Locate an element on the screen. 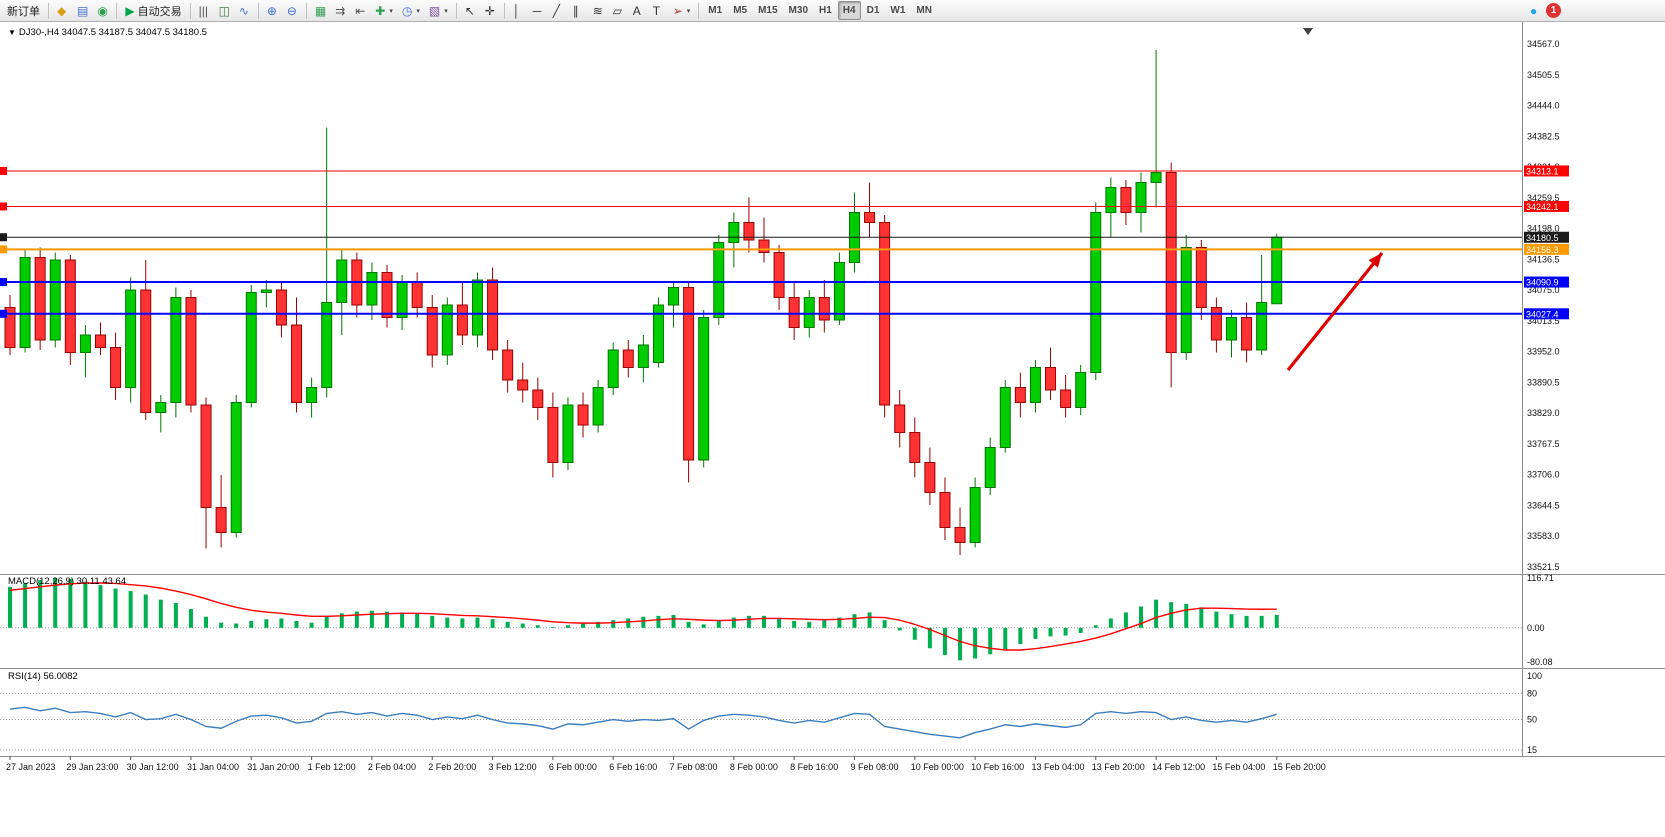 This screenshot has width=1665, height=837. timeframe-d1-button-label: D1 is located at coordinates (873, 10).